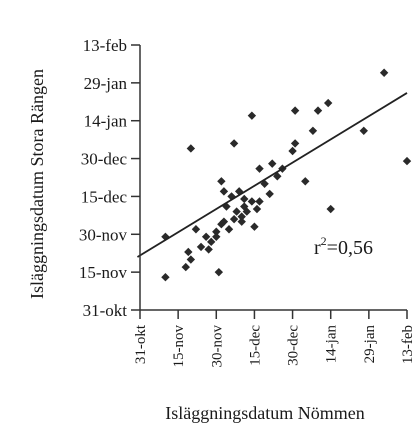  Describe the element at coordinates (103, 234) in the screenshot. I see `y-tick-label: 30-nov` at that location.